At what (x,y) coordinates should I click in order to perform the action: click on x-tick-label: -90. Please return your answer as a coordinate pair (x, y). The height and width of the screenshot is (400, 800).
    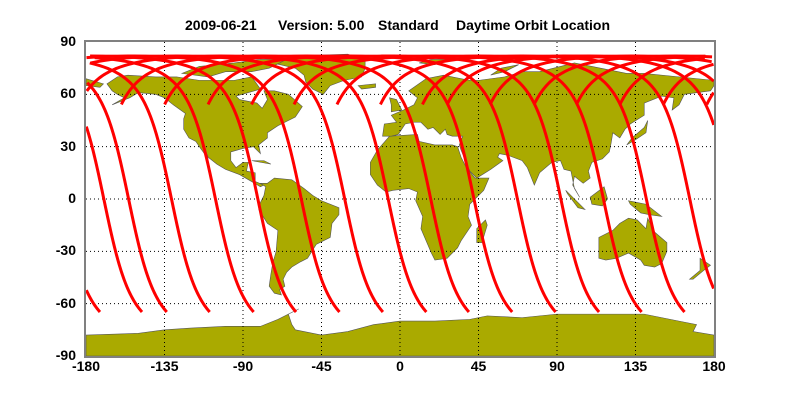
    Looking at the image, I should click on (243, 366).